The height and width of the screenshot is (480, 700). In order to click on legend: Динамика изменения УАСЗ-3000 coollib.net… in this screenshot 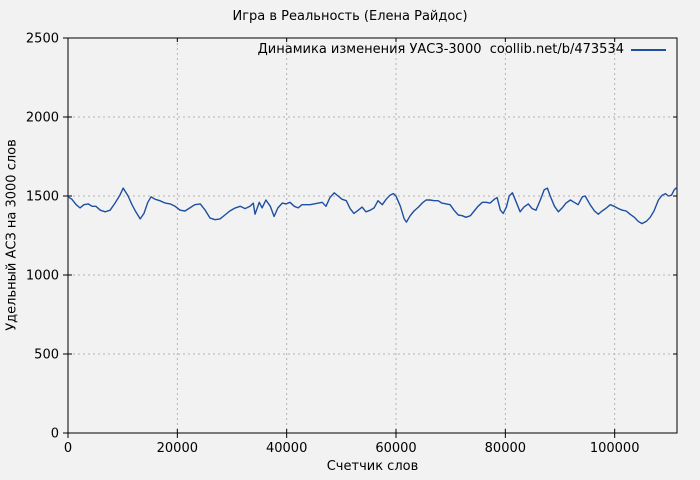, I will do `click(462, 50)`.